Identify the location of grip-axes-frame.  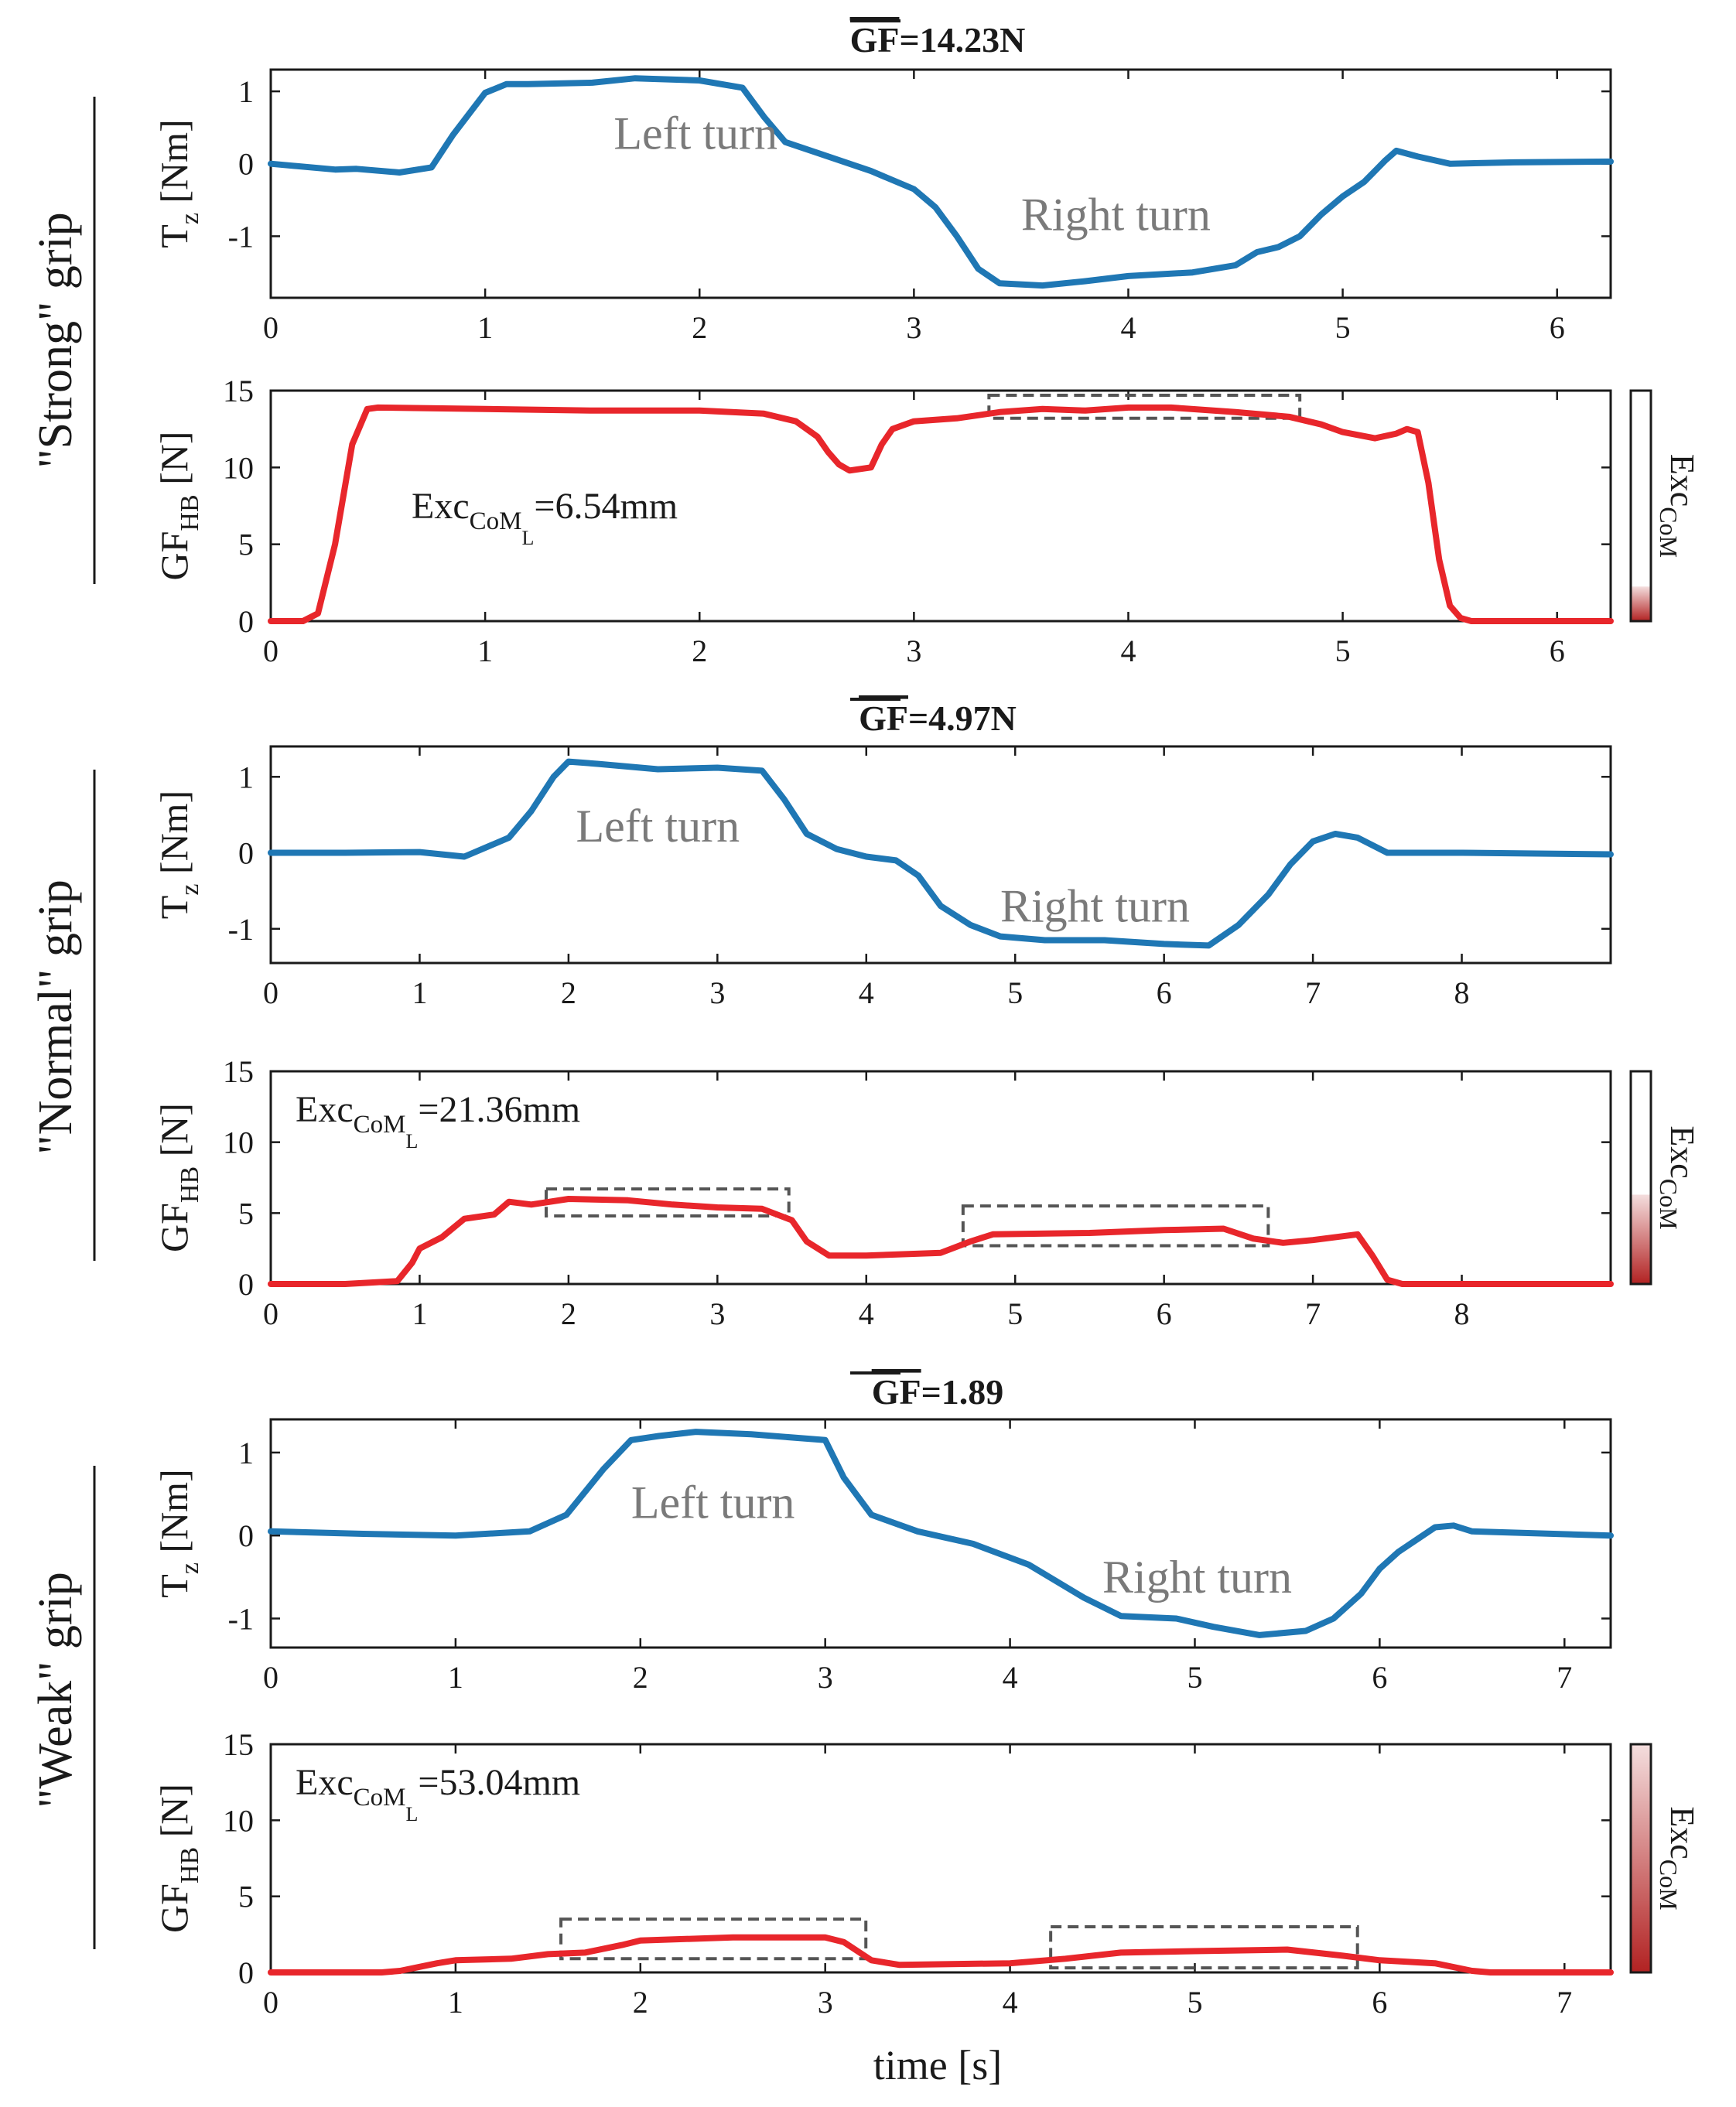
(940, 1178).